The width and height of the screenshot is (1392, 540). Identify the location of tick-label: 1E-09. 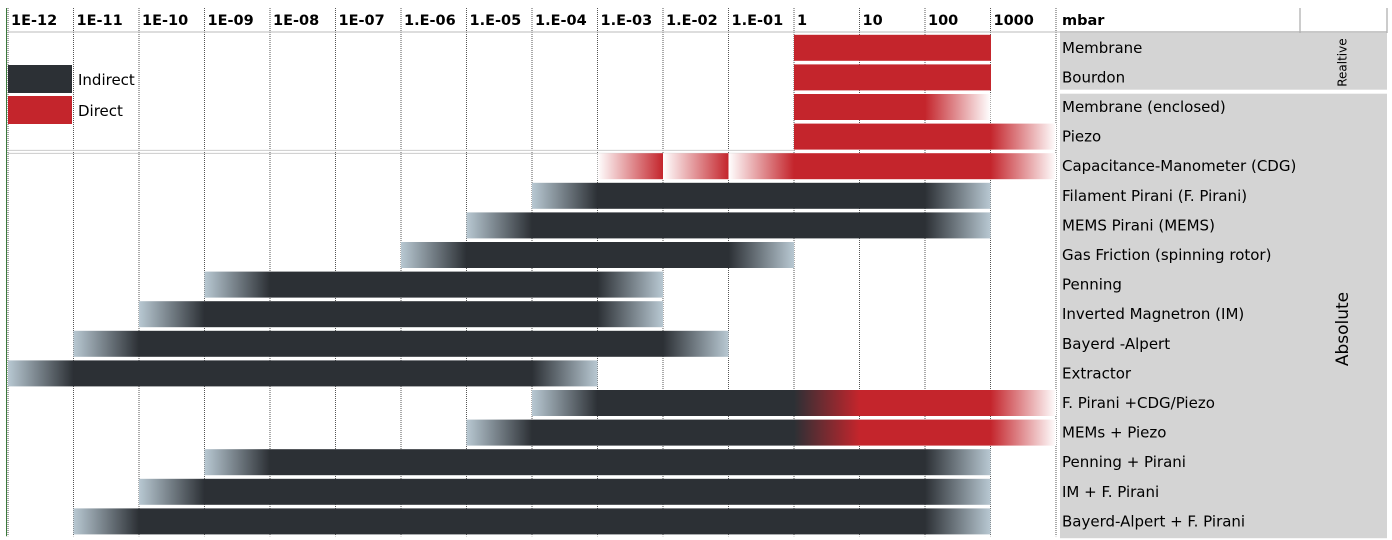
(231, 21).